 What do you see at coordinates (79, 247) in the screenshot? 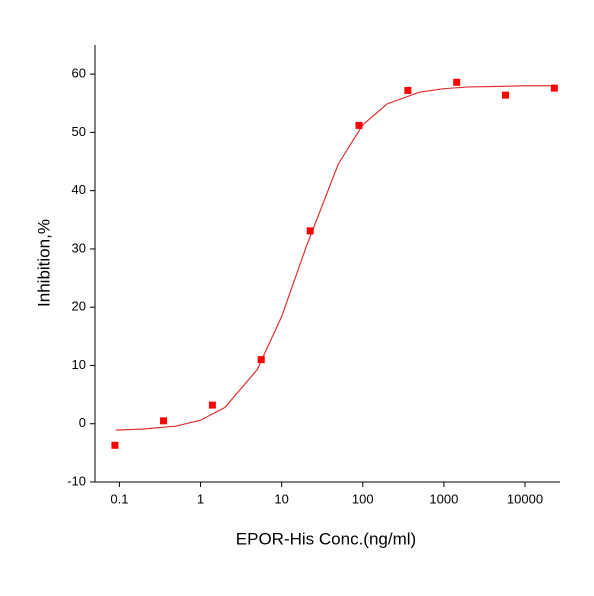
I see `y-tick-label: 30` at bounding box center [79, 247].